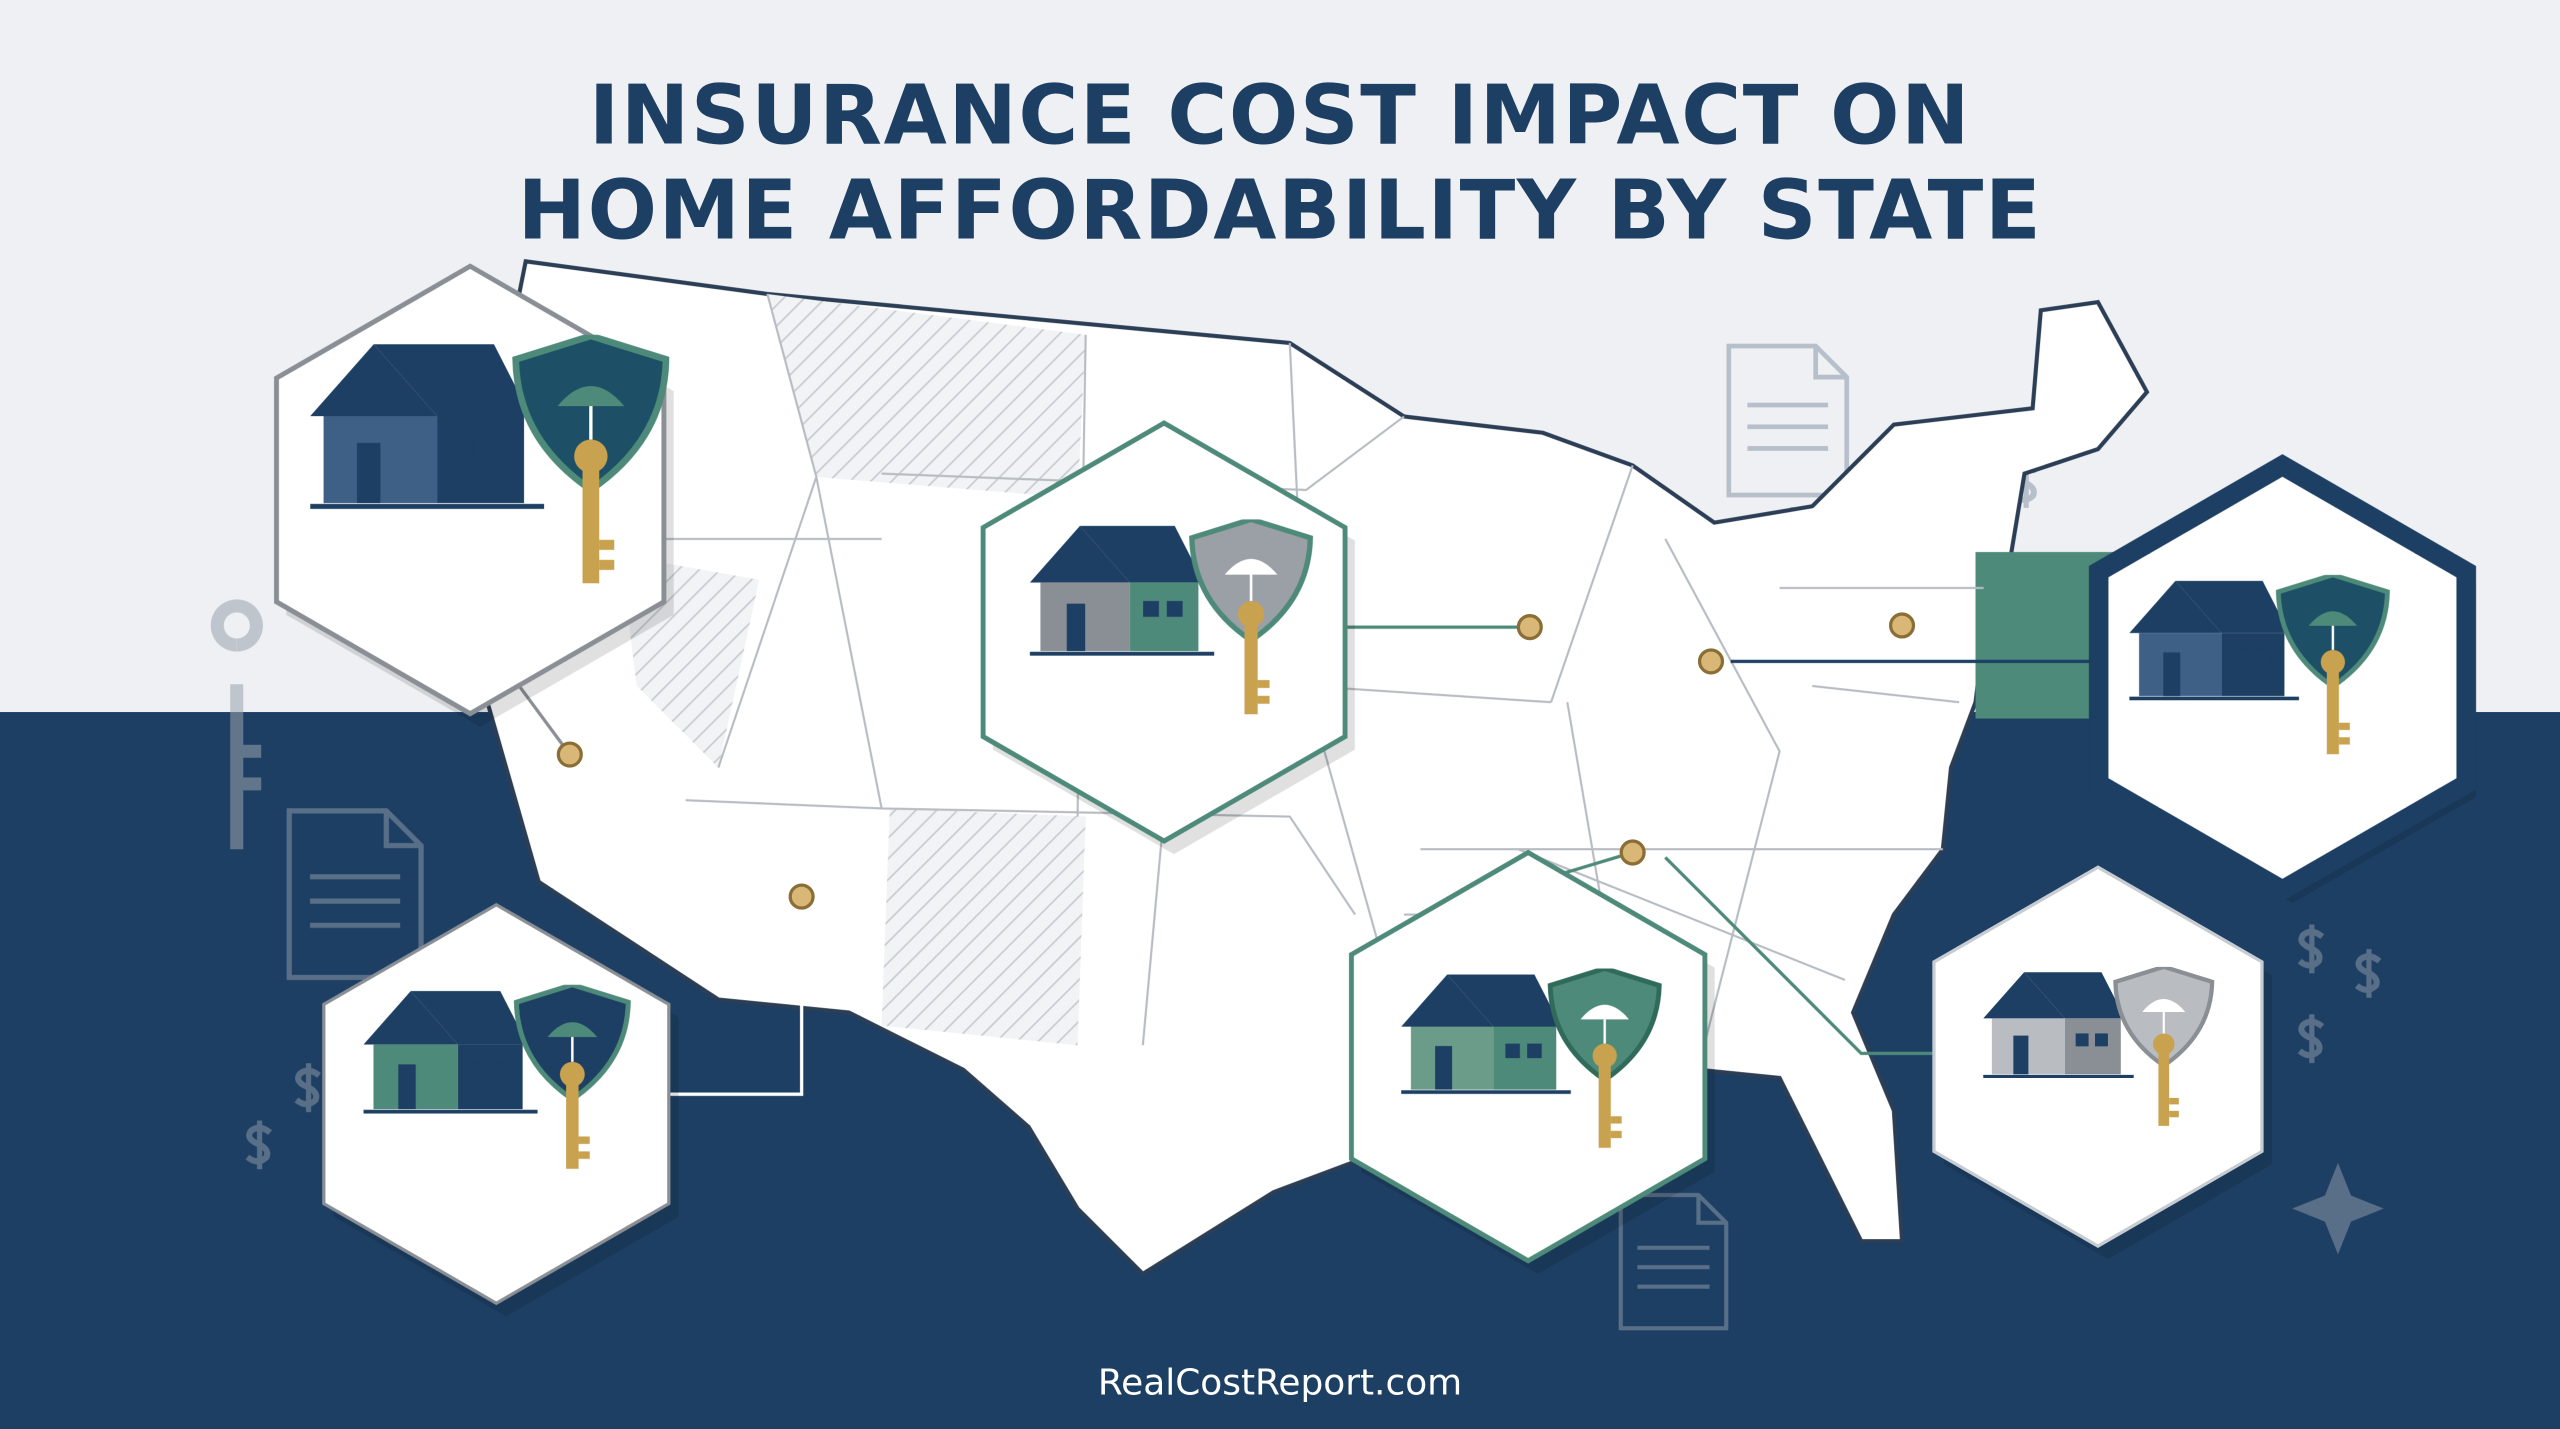 The width and height of the screenshot is (2560, 1429). I want to click on footer-url: RealCostReport.com, so click(1280, 1383).